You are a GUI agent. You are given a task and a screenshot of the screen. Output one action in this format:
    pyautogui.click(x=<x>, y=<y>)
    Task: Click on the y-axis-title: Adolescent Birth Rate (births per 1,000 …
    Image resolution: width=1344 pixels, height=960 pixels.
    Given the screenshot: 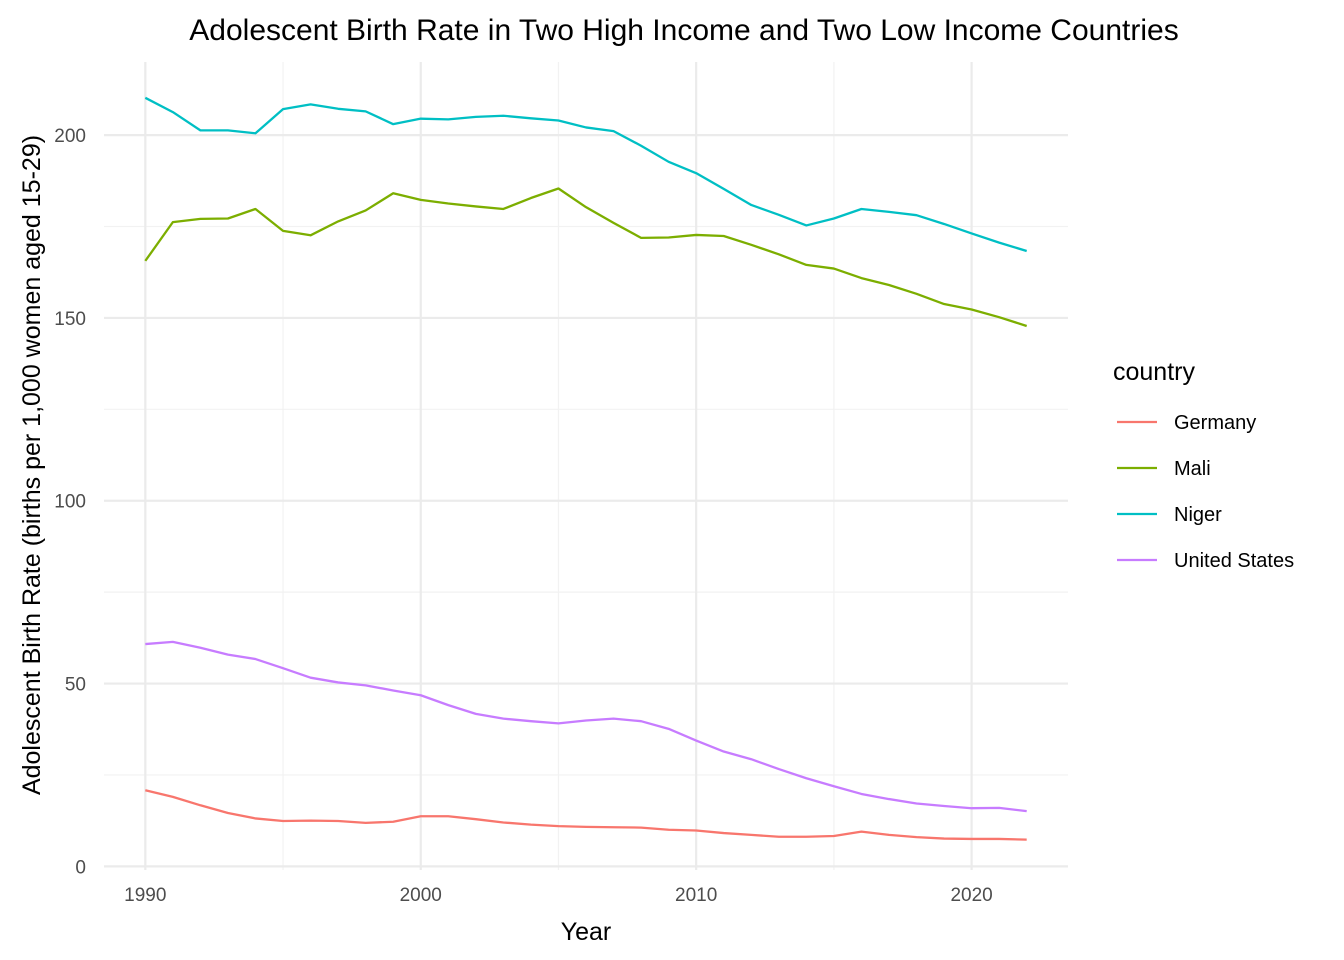 What is the action you would take?
    pyautogui.click(x=32, y=465)
    